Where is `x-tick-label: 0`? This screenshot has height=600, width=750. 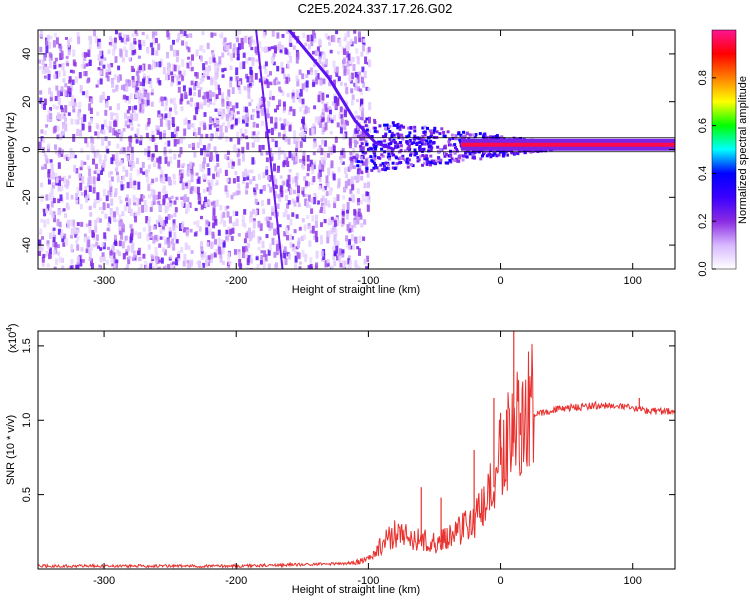 x-tick-label: 0 is located at coordinates (500, 281).